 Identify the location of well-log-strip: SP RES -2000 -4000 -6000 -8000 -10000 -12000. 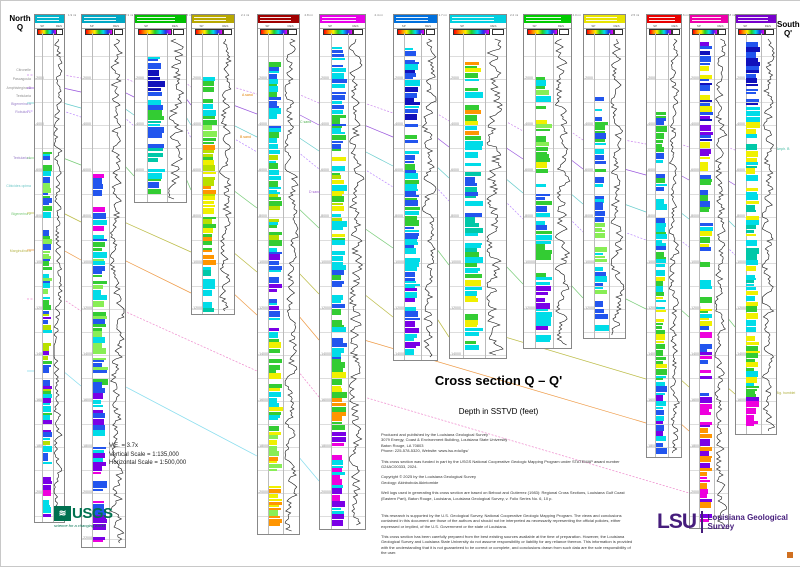
(547, 181).